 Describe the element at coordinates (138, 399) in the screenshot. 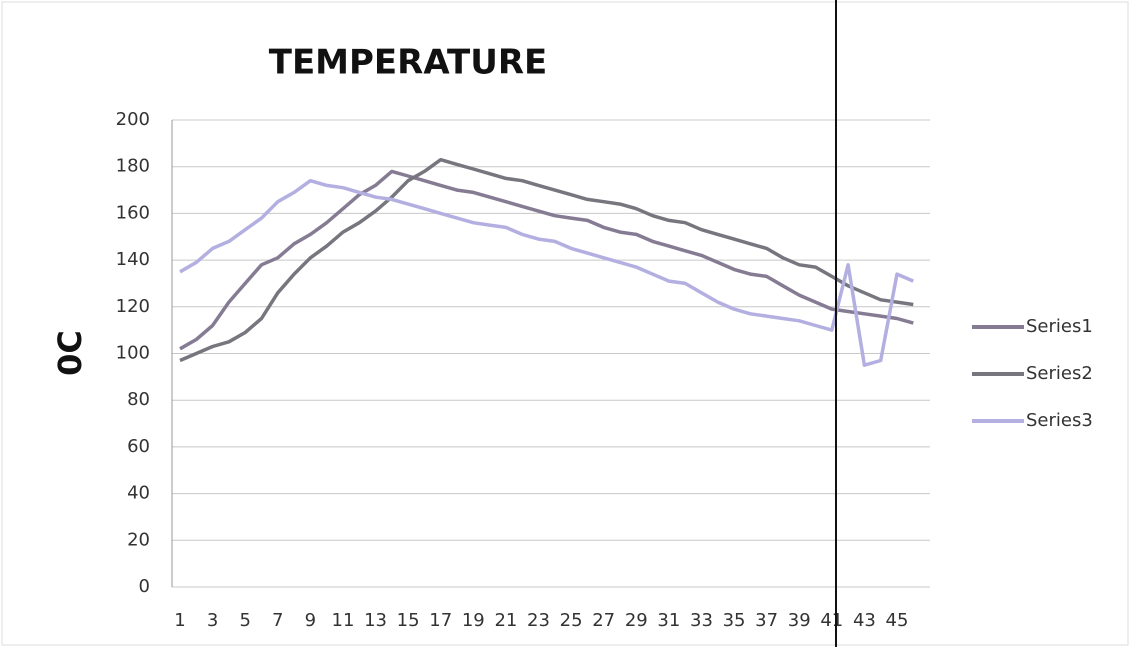

I see `y-tick-label: 80` at that location.